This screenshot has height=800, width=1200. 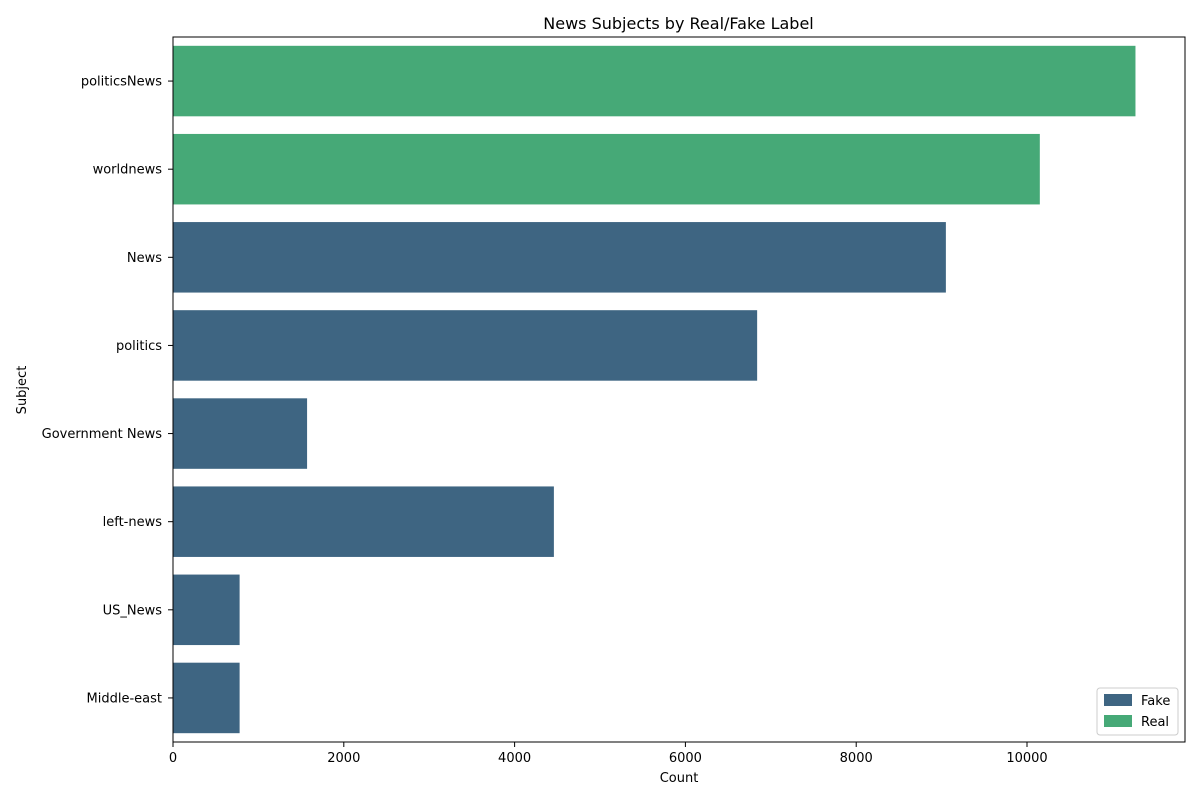 What do you see at coordinates (22, 390) in the screenshot?
I see `y-axis-label: Subject` at bounding box center [22, 390].